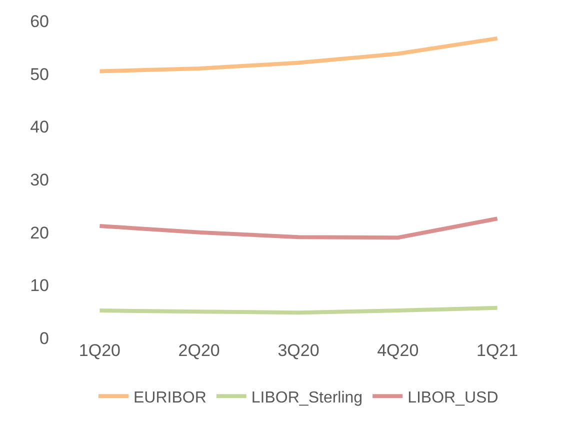 The width and height of the screenshot is (567, 425). What do you see at coordinates (199, 350) in the screenshot?
I see `x-tick-label: 2Q20` at bounding box center [199, 350].